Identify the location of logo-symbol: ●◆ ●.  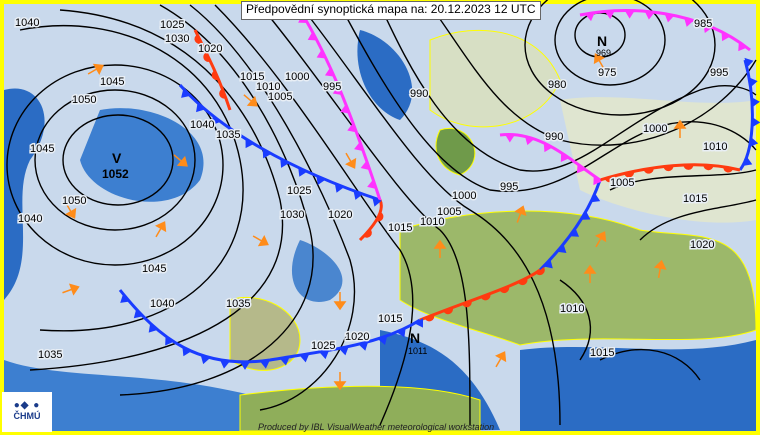
(27, 405).